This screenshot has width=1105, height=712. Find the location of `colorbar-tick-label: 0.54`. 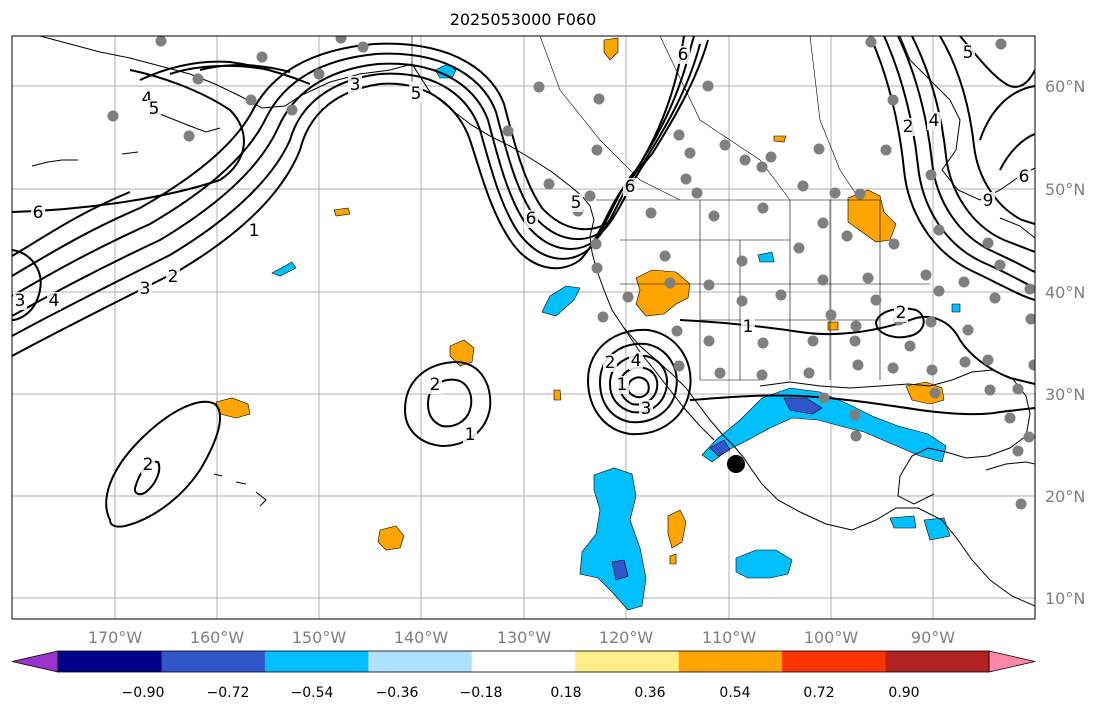

colorbar-tick-label: 0.54 is located at coordinates (734, 693).